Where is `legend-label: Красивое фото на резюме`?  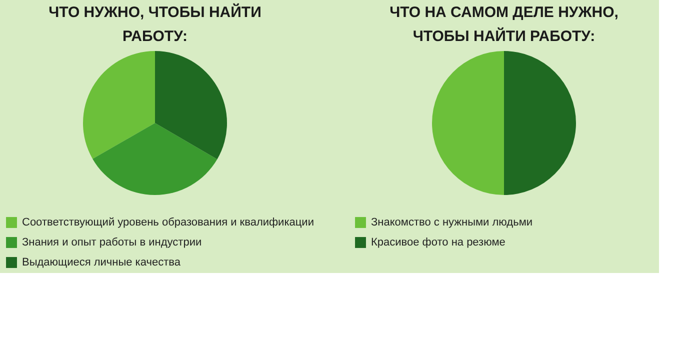 legend-label: Красивое фото на резюме is located at coordinates (438, 242).